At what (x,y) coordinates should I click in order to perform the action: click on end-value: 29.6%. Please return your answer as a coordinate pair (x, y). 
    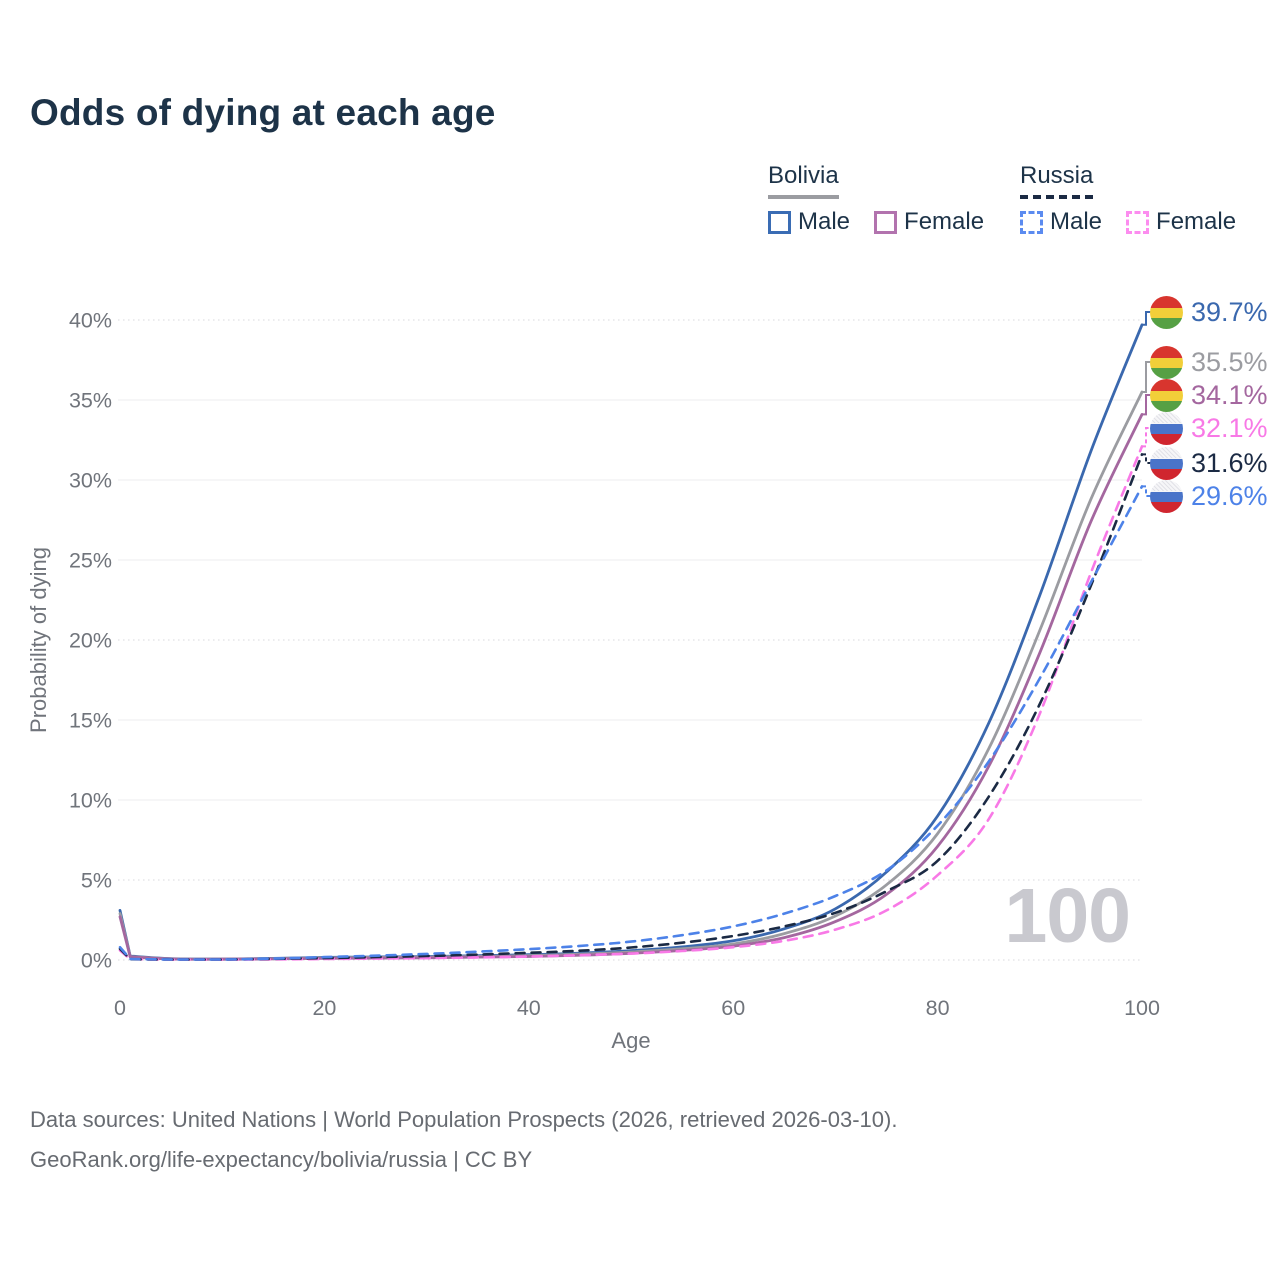
    Looking at the image, I should click on (1229, 495).